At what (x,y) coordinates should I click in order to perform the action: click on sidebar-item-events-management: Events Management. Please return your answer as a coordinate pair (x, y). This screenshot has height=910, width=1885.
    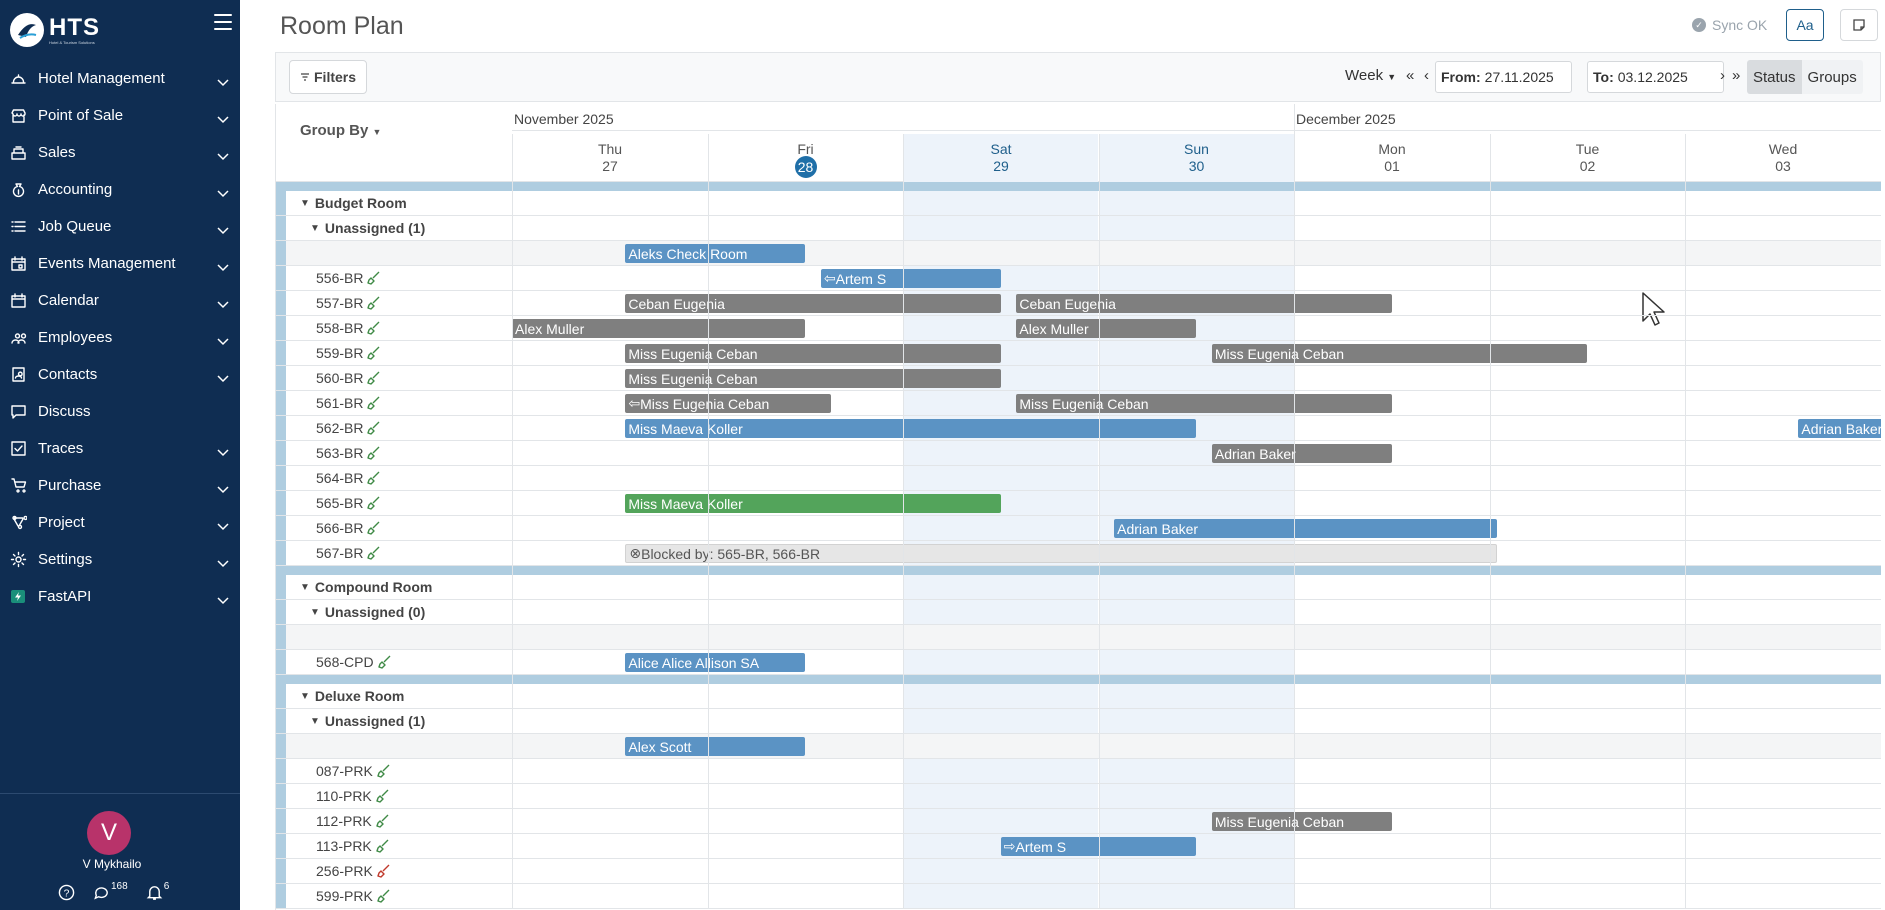
    Looking at the image, I should click on (120, 263).